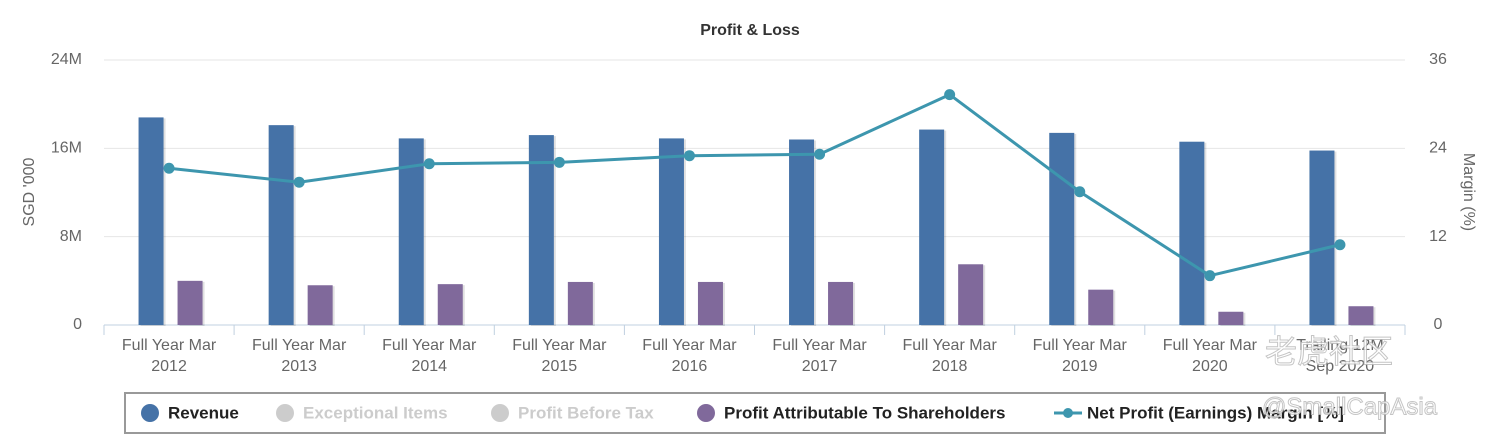  What do you see at coordinates (66, 148) in the screenshot?
I see `y-tick-label: 16M` at bounding box center [66, 148].